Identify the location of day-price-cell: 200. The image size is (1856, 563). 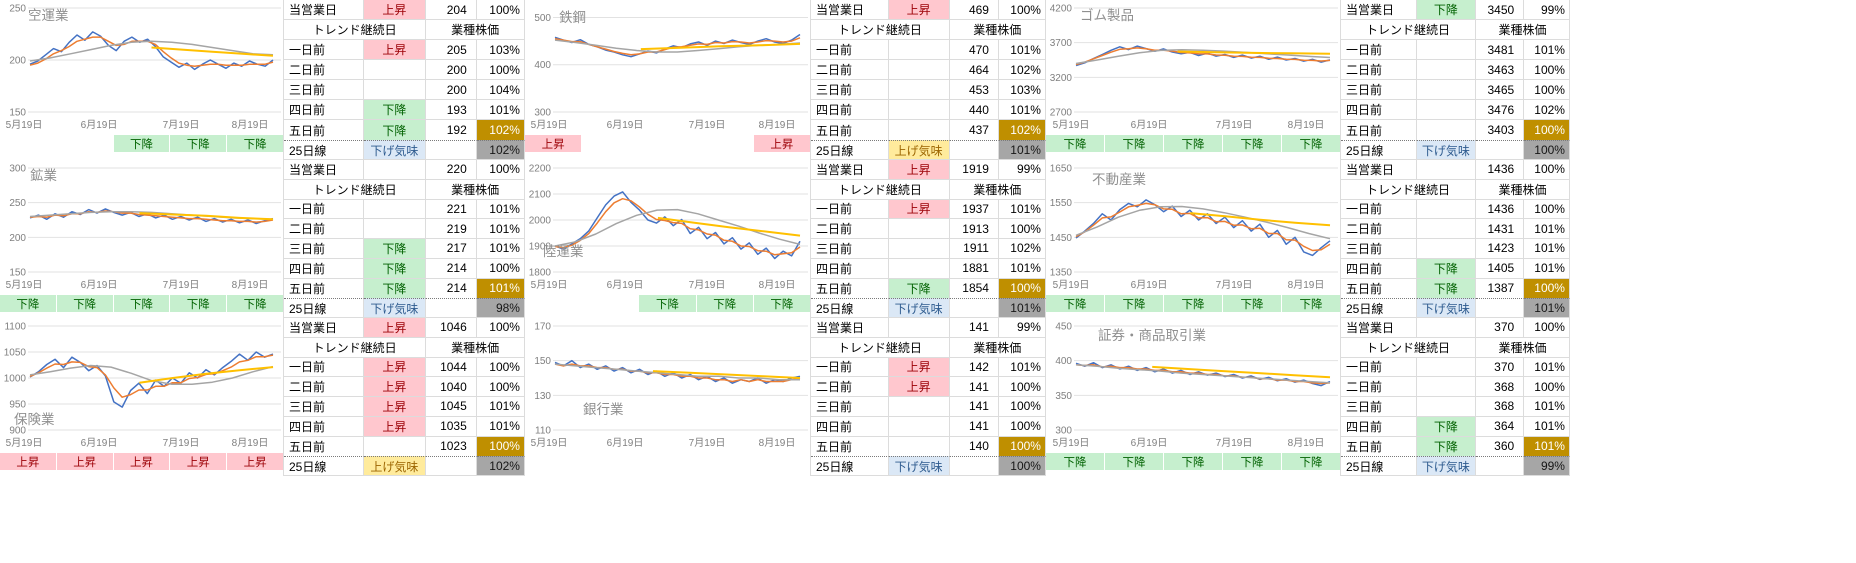
(451, 70).